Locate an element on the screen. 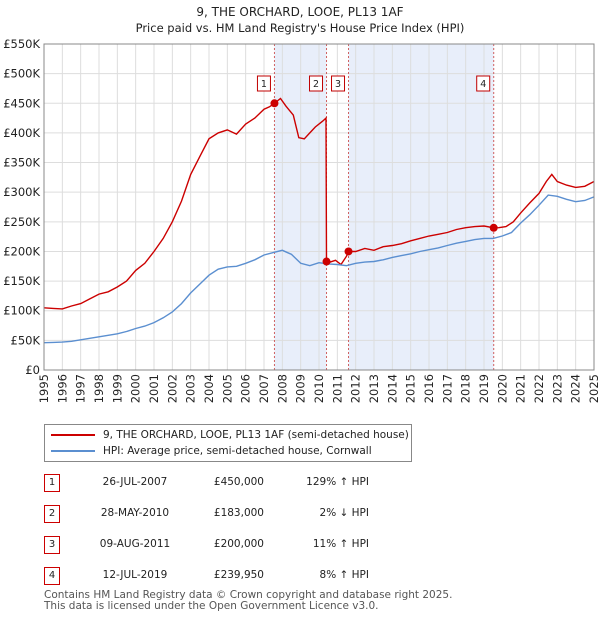 The image size is (600, 620). sale-label: 3 is located at coordinates (338, 84).